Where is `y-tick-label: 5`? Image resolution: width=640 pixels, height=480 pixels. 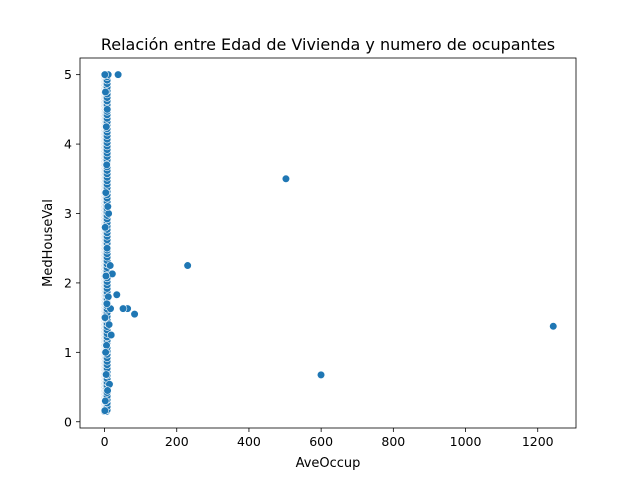 y-tick-label: 5 is located at coordinates (68, 74).